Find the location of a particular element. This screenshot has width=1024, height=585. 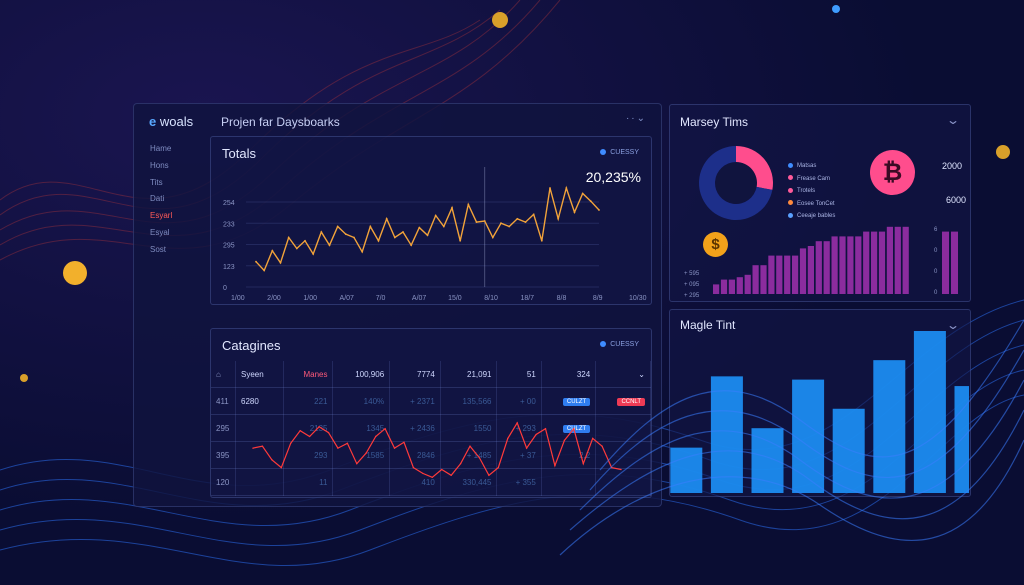

table-cell: 135,566 is located at coordinates (469, 401).